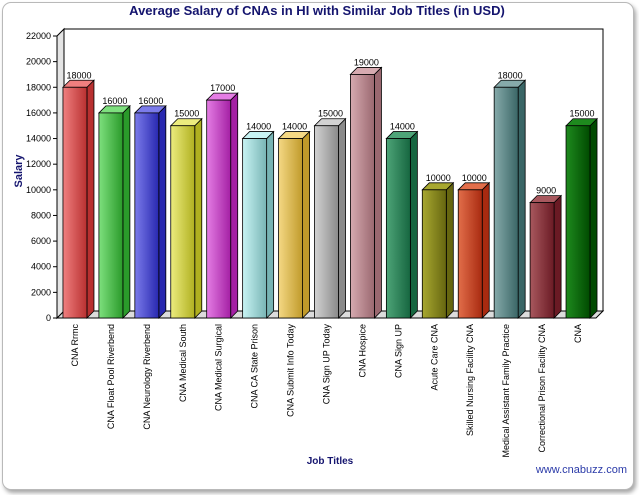 The image size is (639, 495). What do you see at coordinates (362, 351) in the screenshot?
I see `category-label: CNA Hospice` at bounding box center [362, 351].